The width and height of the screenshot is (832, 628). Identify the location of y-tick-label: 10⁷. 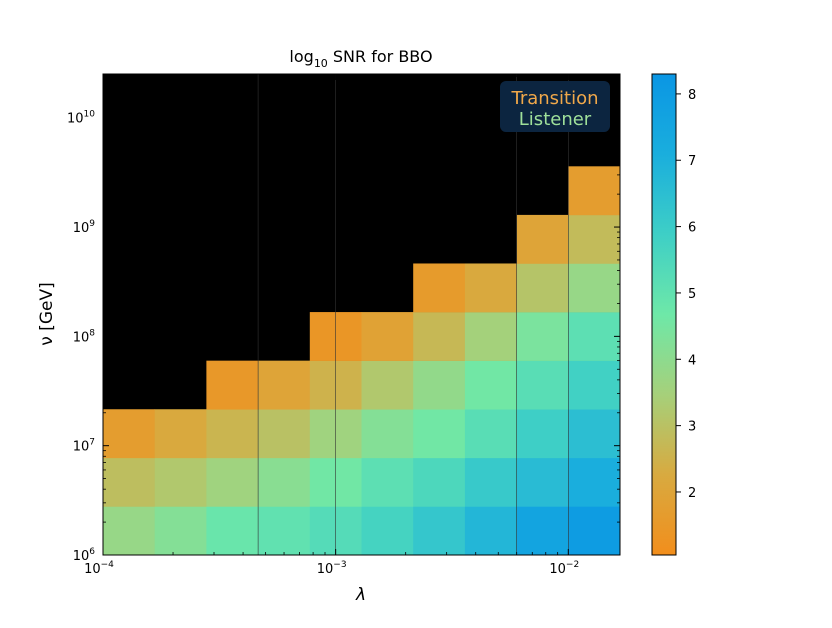
(84, 446).